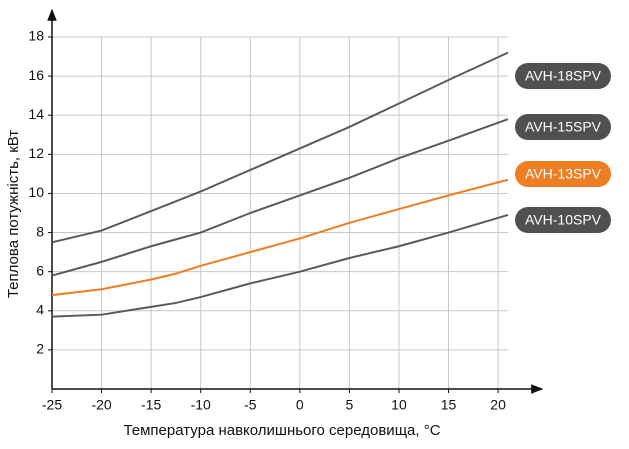 This screenshot has height=449, width=629. I want to click on y-tick-label: 10, so click(36, 192).